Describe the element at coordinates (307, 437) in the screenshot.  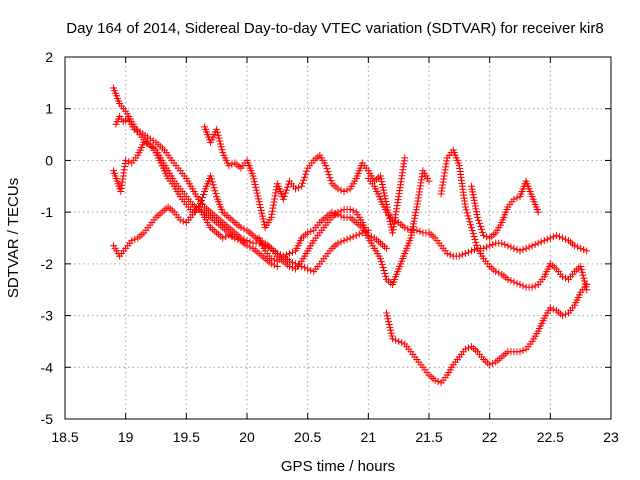
I see `x-tick-label: 20.5` at that location.